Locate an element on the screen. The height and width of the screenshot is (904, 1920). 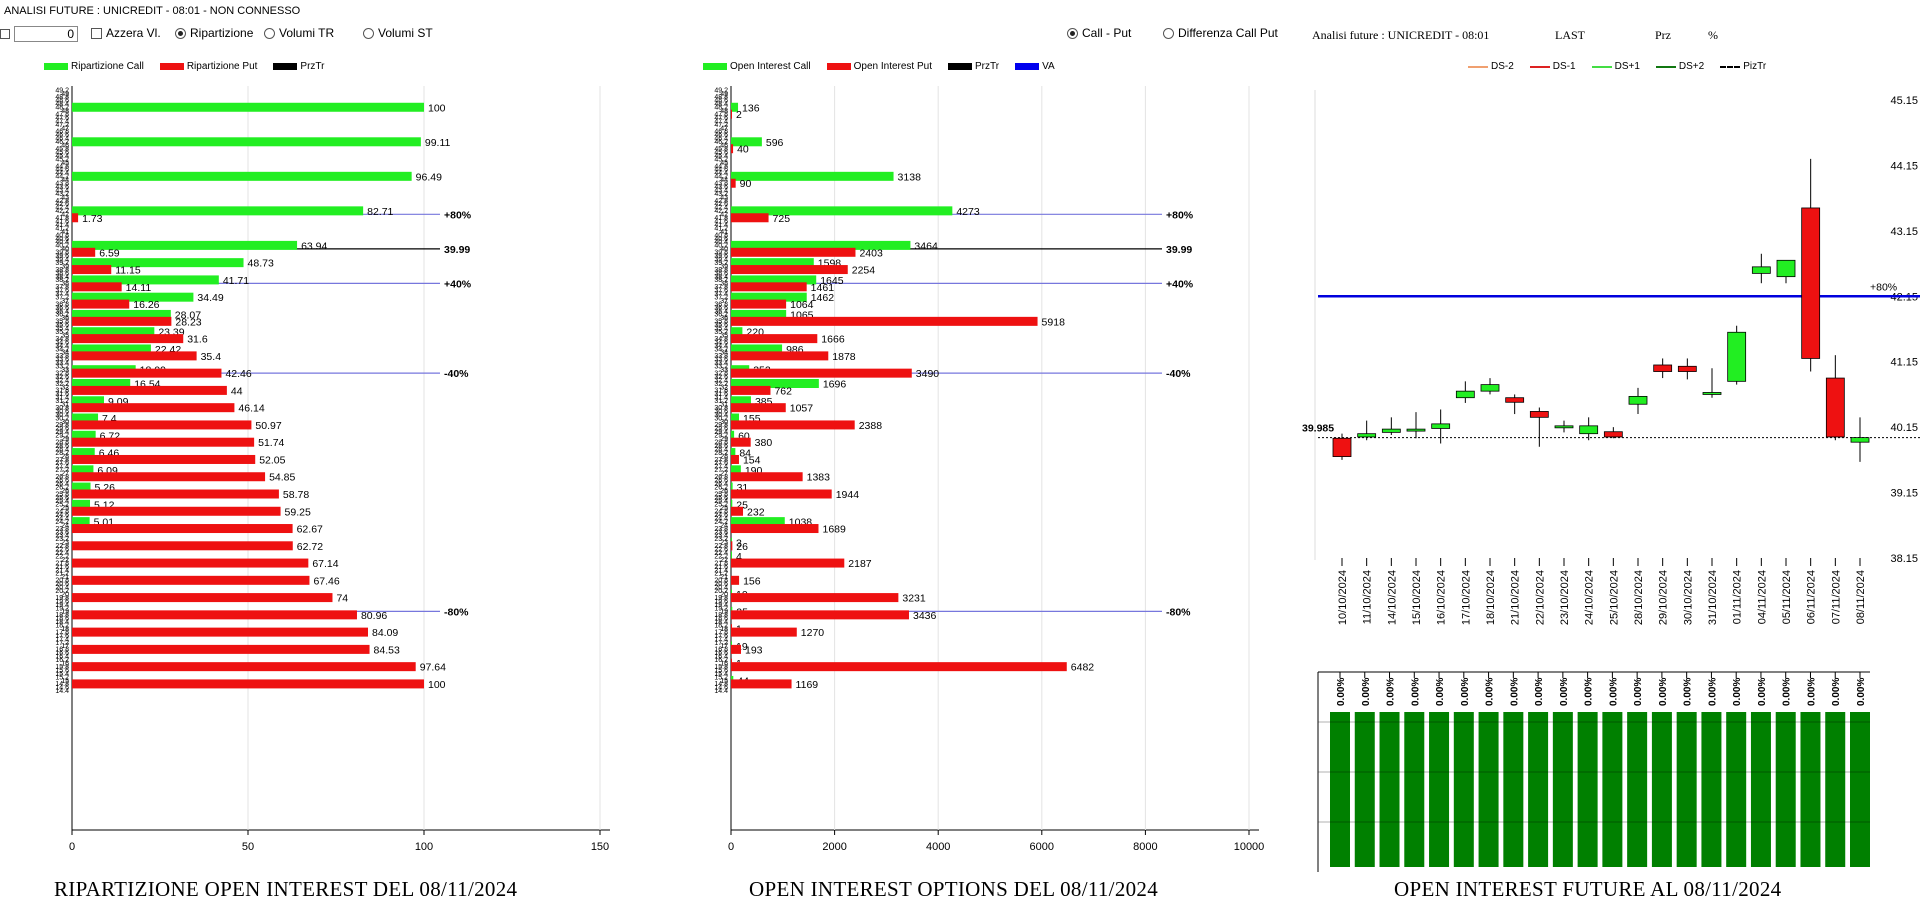
small-checkbox is located at coordinates (5, 34).